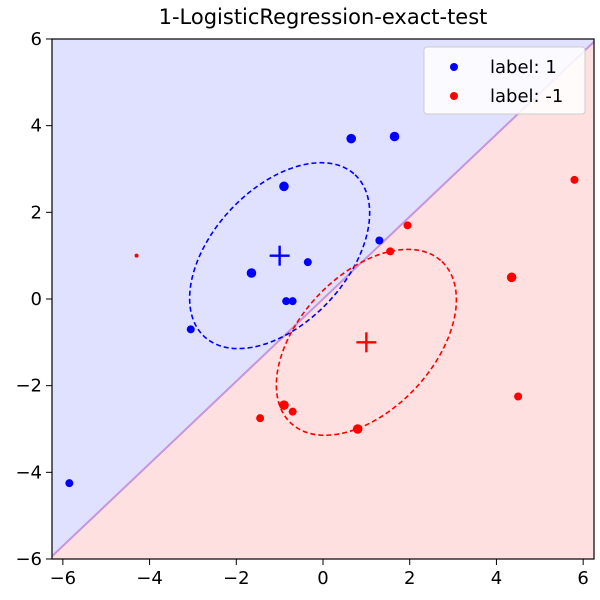 This screenshot has width=600, height=600. Describe the element at coordinates (526, 96) in the screenshot. I see `legend-label: label: -1` at that location.